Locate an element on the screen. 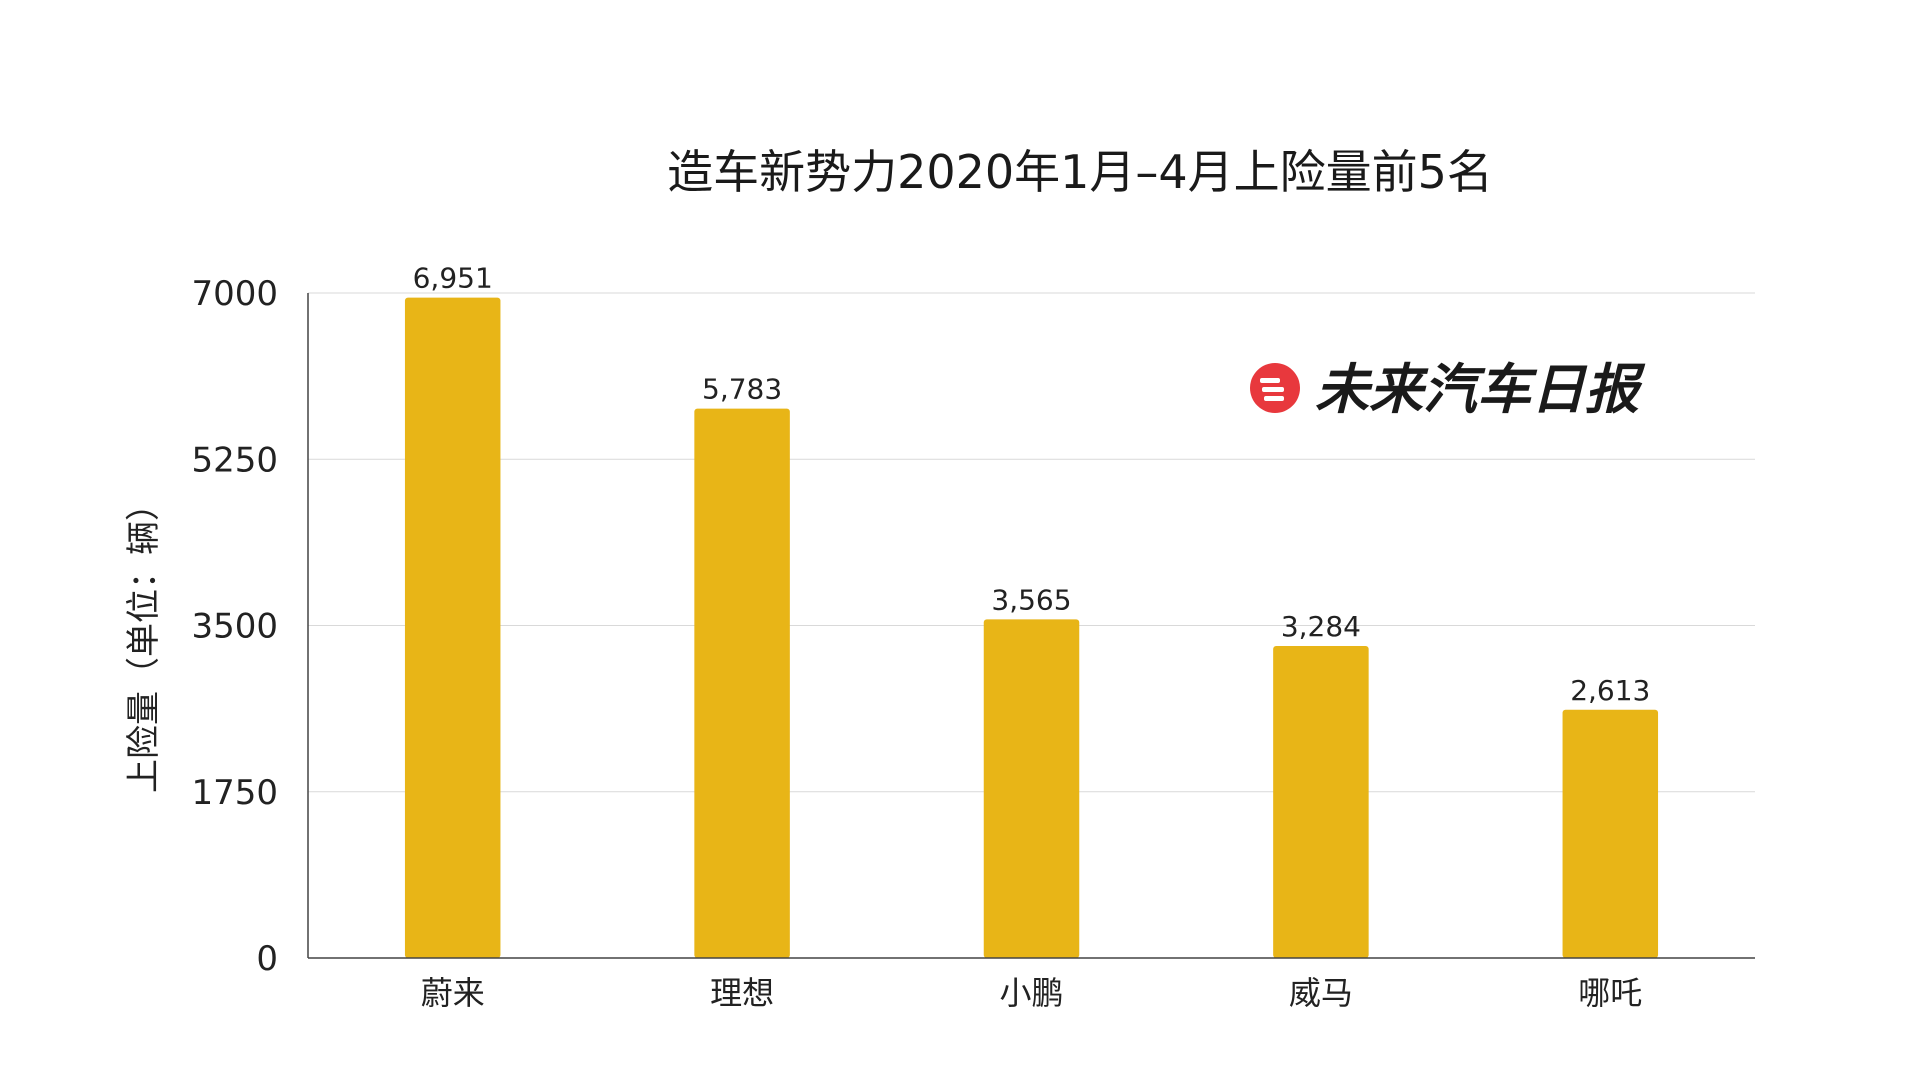 This screenshot has width=1920, height=1080. watermark-logo-stripes is located at coordinates (1272, 389).